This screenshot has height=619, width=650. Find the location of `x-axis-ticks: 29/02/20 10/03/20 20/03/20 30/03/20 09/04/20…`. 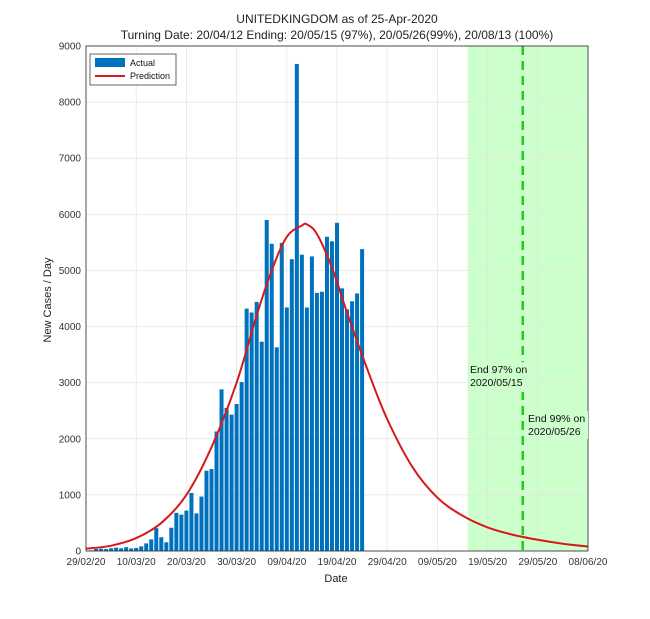

x-axis-ticks: 29/02/20 10/03/20 20/03/20 30/03/20 09/04/20… is located at coordinates (337, 562).